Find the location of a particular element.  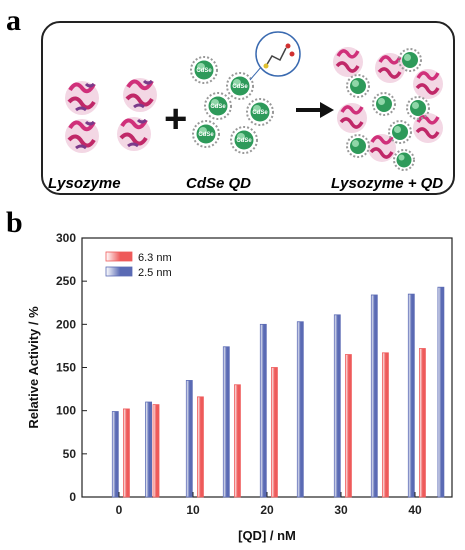

x-axis: 0 10 20 30 40 is located at coordinates (269, 504).